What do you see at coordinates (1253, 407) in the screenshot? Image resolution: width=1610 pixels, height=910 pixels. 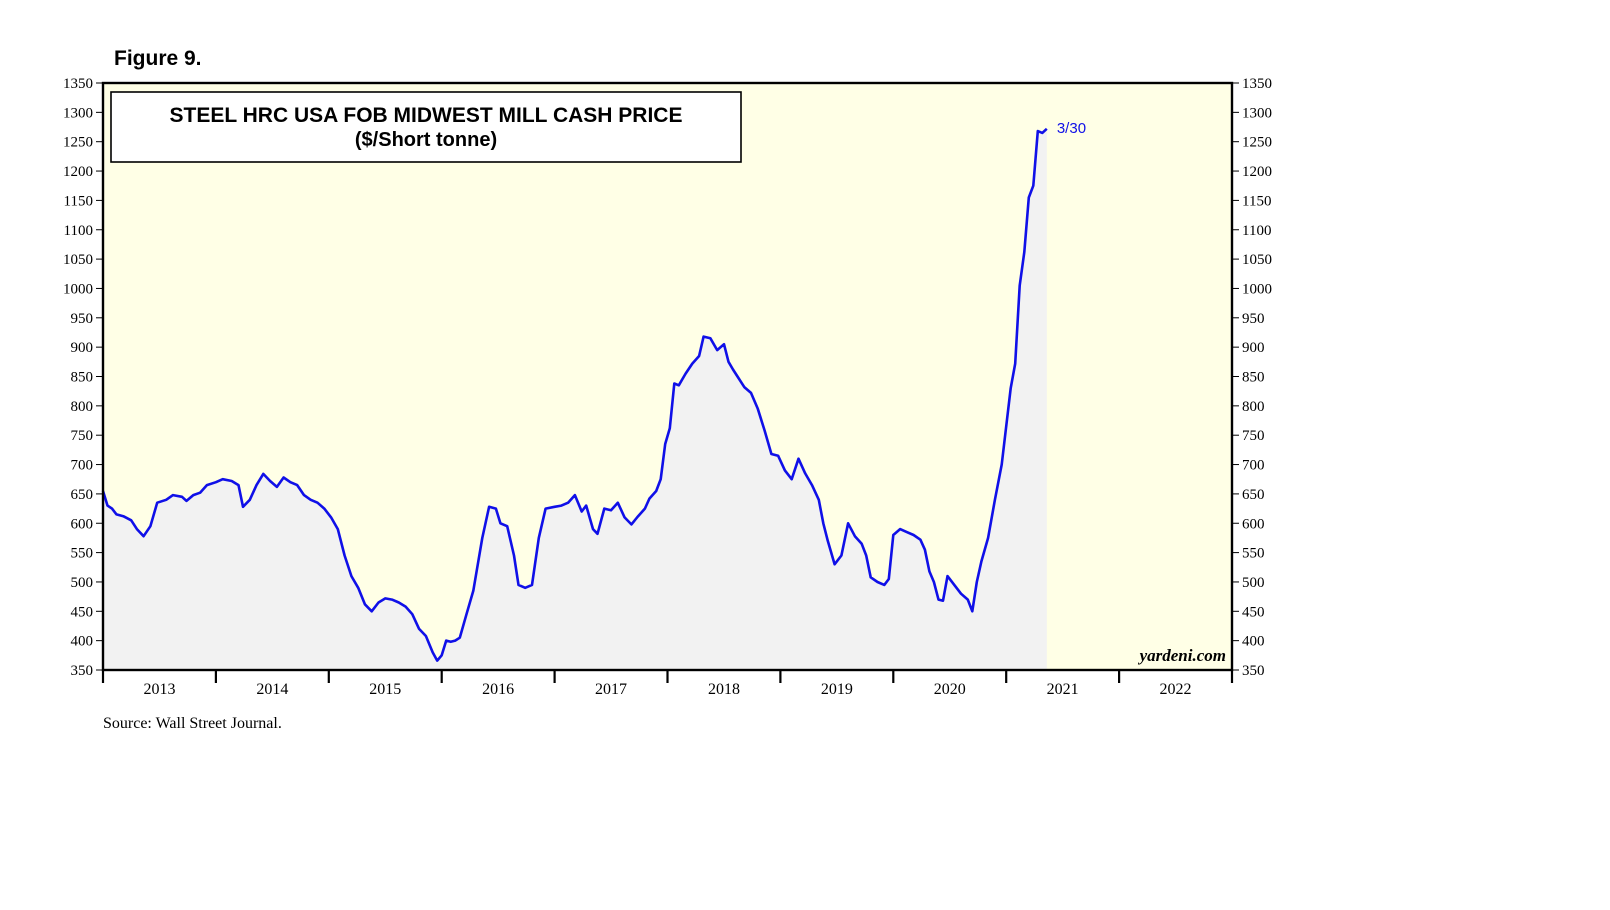 I see `y-tick-label-right: 800` at bounding box center [1253, 407].